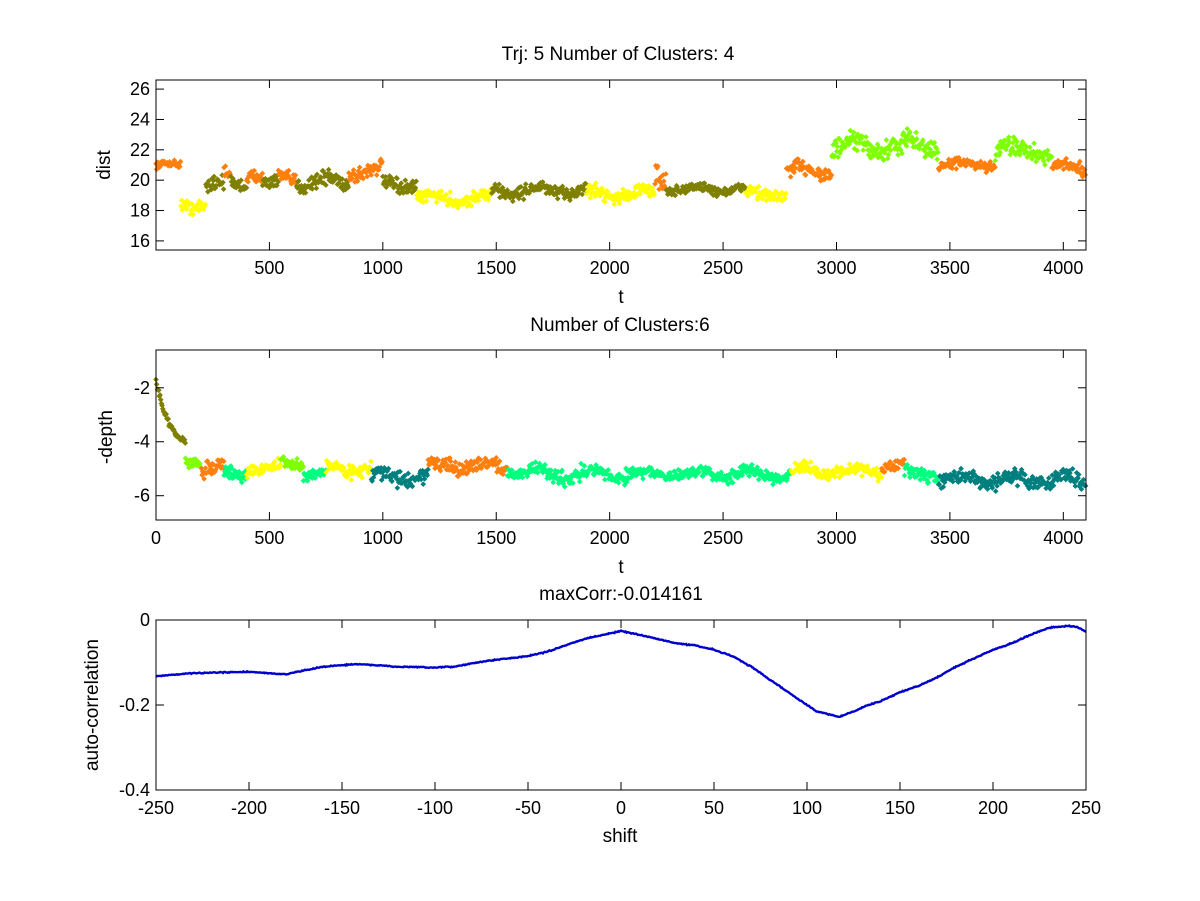  What do you see at coordinates (723, 268) in the screenshot?
I see `x-tick-label: 2500` at bounding box center [723, 268].